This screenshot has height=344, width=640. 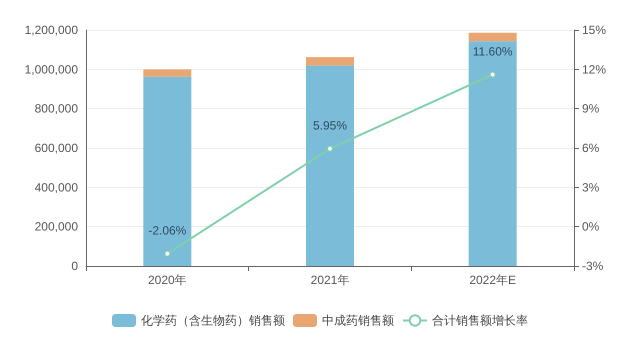 What do you see at coordinates (51, 69) in the screenshot?
I see `y-tick-label: 1,000,000` at bounding box center [51, 69].